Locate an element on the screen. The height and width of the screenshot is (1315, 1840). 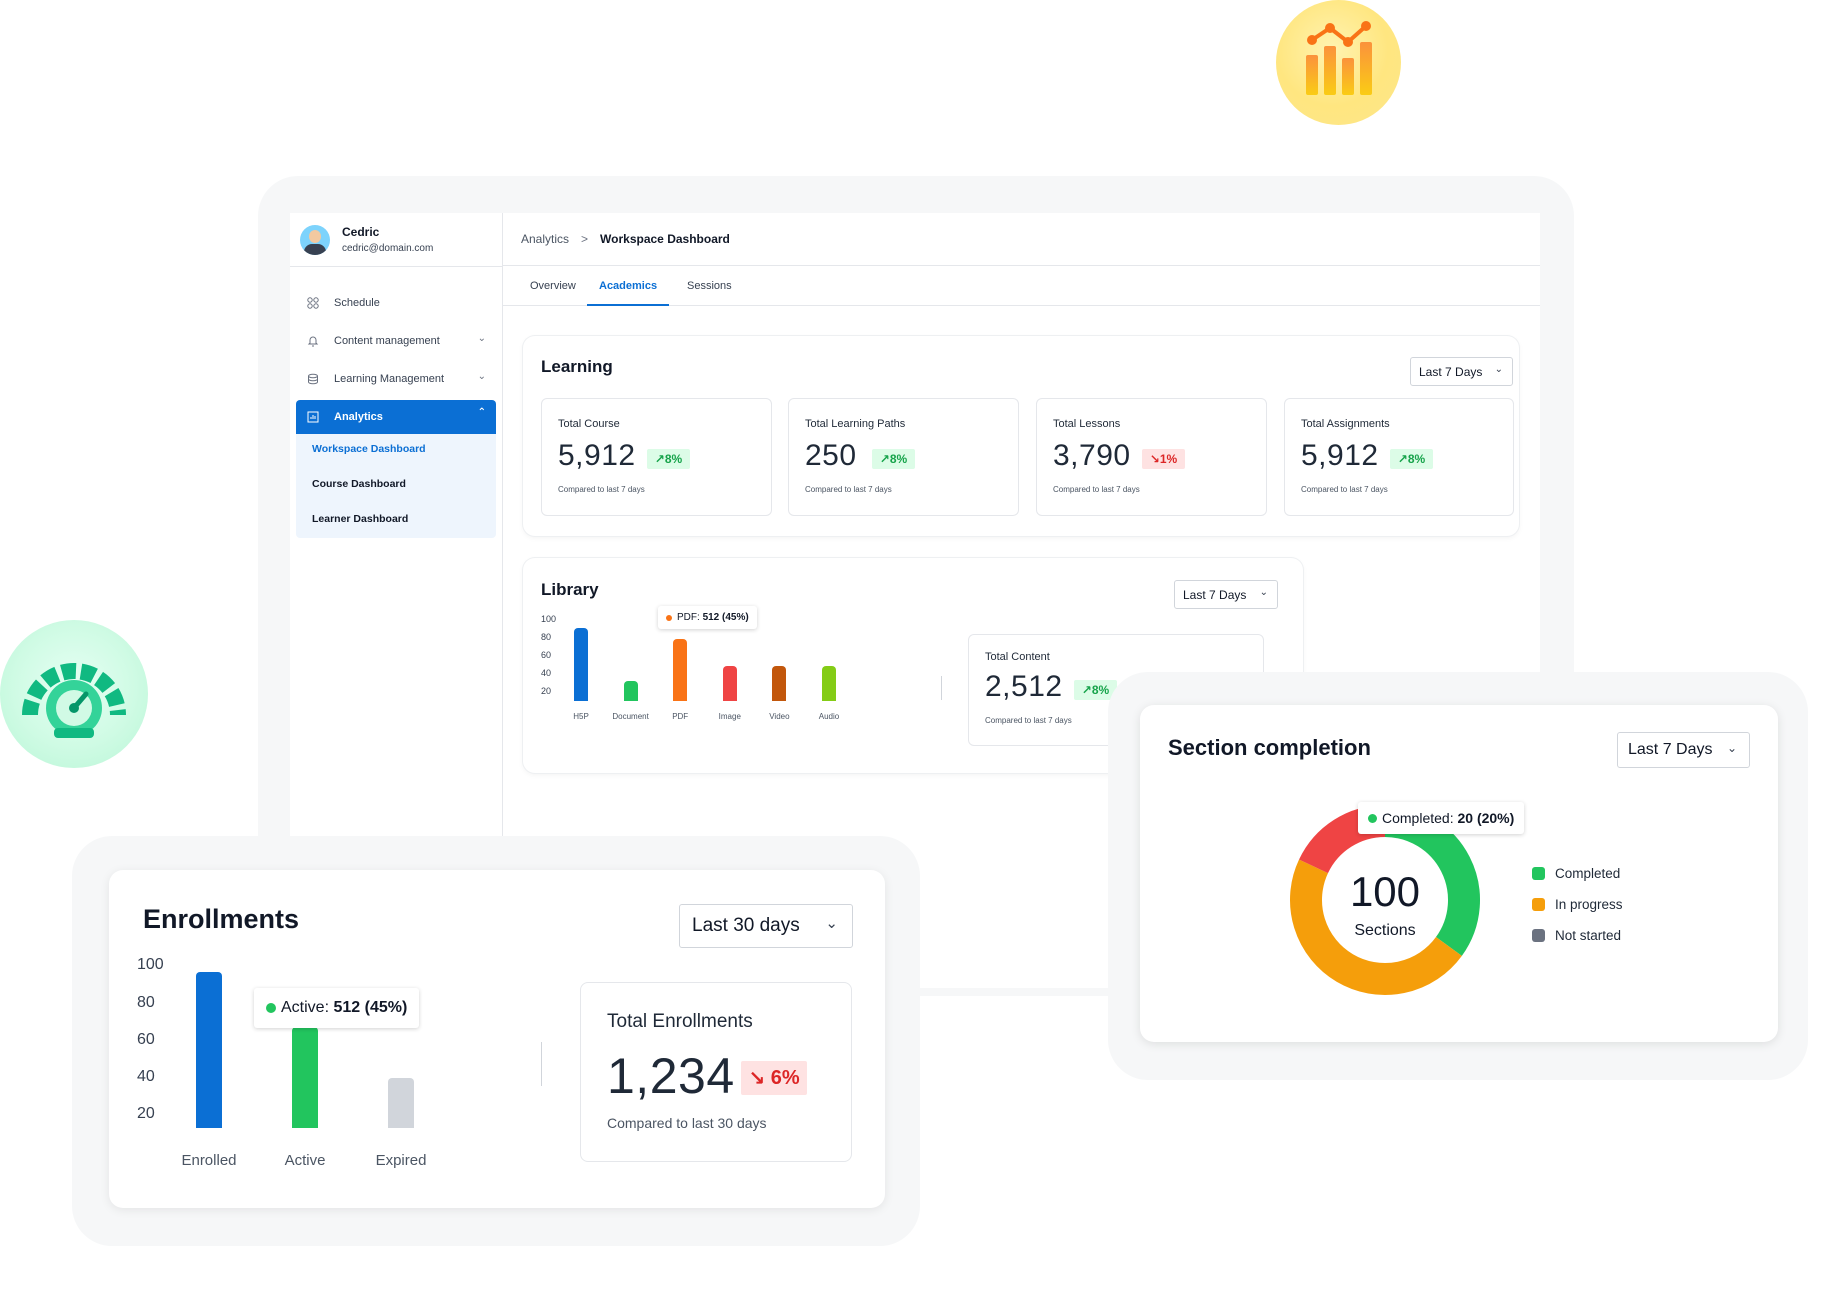
section-range-dropdown: Last 7 Days ⌄ is located at coordinates (1683, 750).